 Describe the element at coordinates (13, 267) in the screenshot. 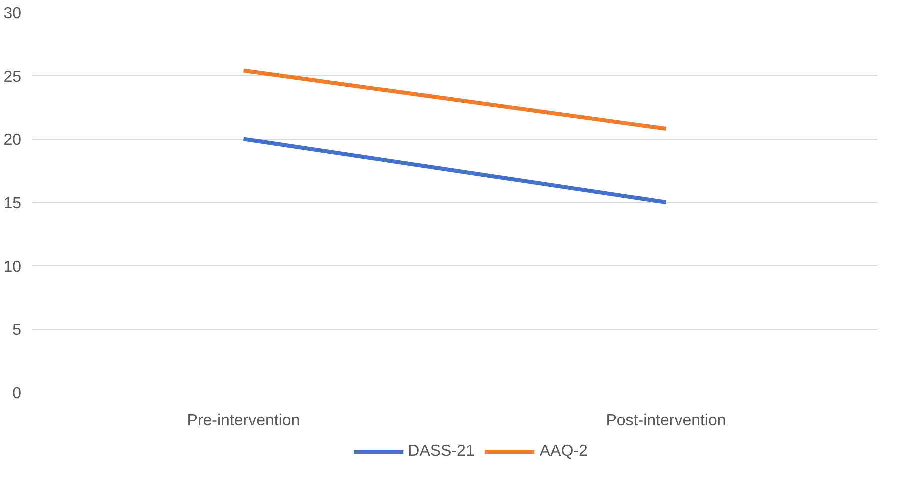

I see `y-tick-label: 10` at that location.